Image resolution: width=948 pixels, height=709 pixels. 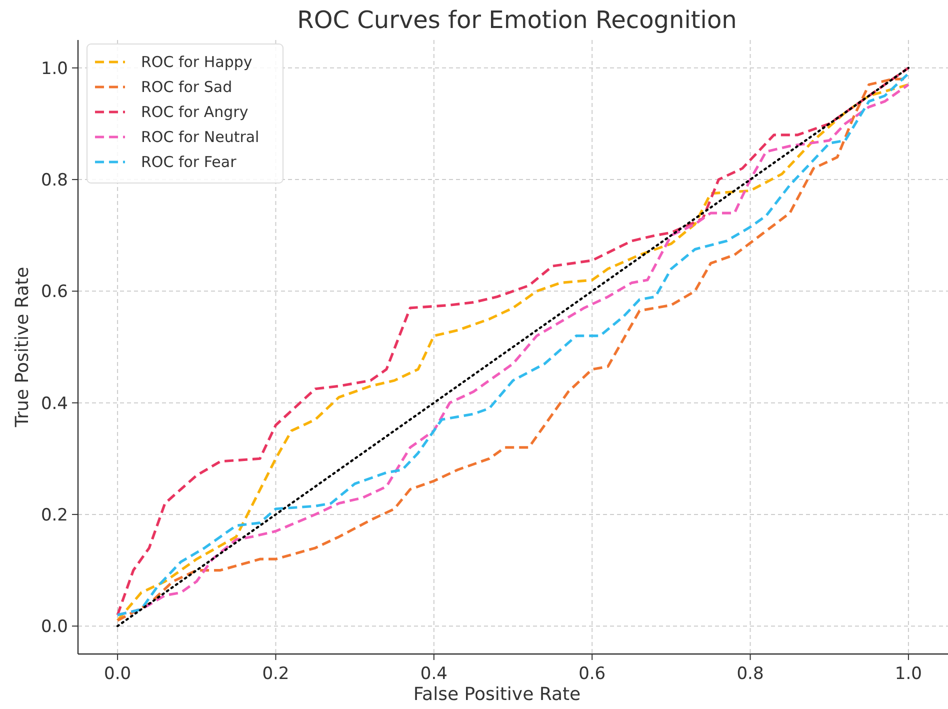 I want to click on y-tick-label: 0.0, so click(x=54, y=627).